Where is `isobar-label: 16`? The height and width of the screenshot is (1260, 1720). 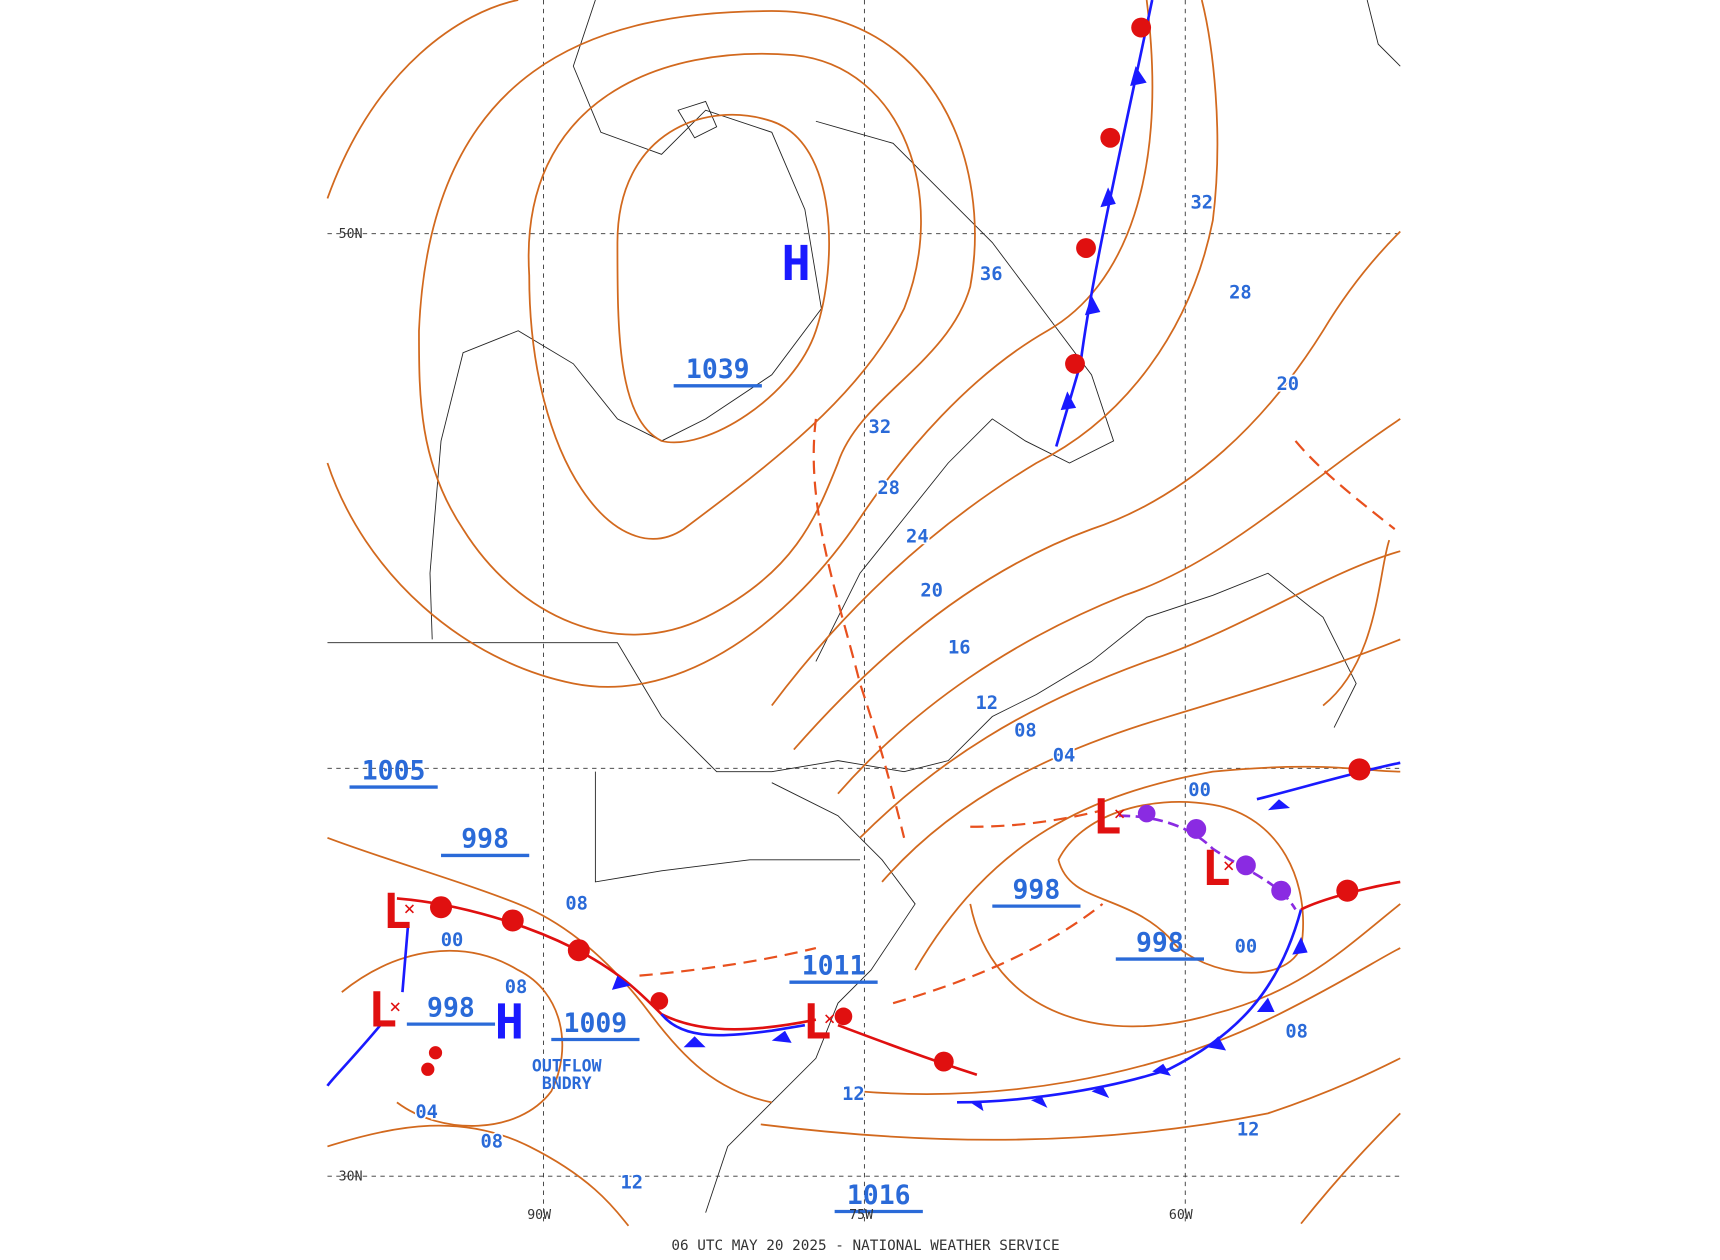 isobar-label: 16 is located at coordinates (959, 648).